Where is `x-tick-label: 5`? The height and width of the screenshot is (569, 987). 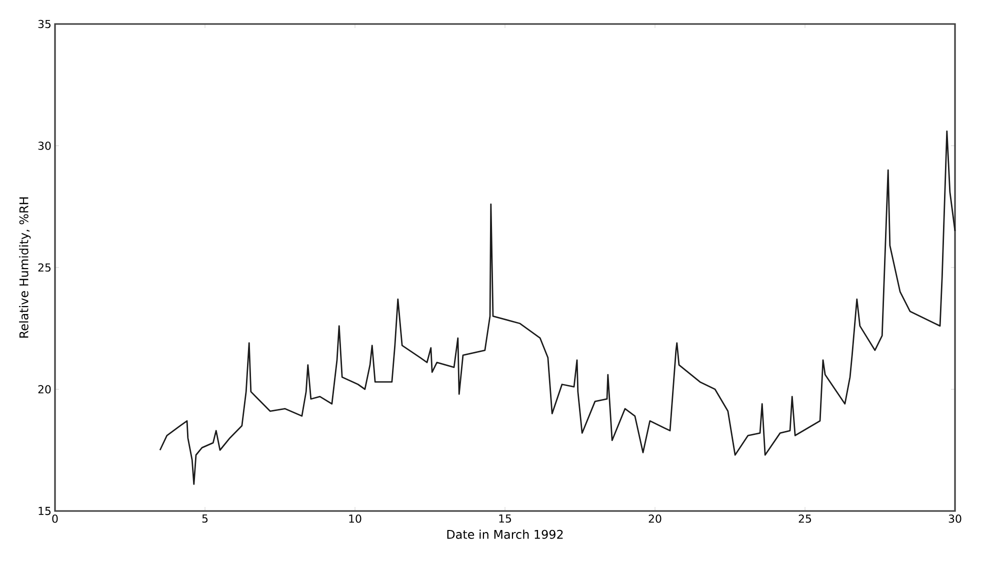
x-tick-label: 5 is located at coordinates (205, 518).